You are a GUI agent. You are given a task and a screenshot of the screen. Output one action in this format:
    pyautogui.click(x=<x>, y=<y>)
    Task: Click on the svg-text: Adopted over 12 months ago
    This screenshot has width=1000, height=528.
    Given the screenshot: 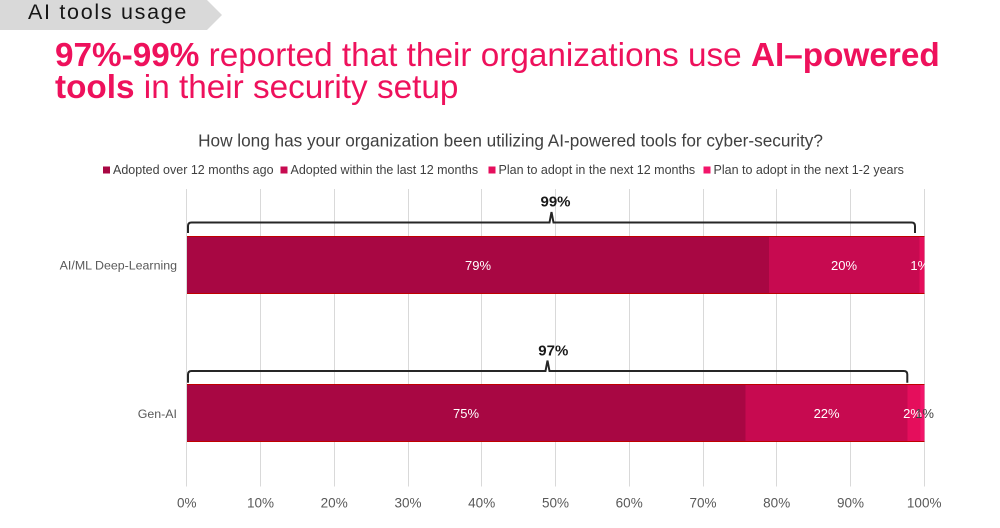 What is the action you would take?
    pyautogui.click(x=193, y=170)
    